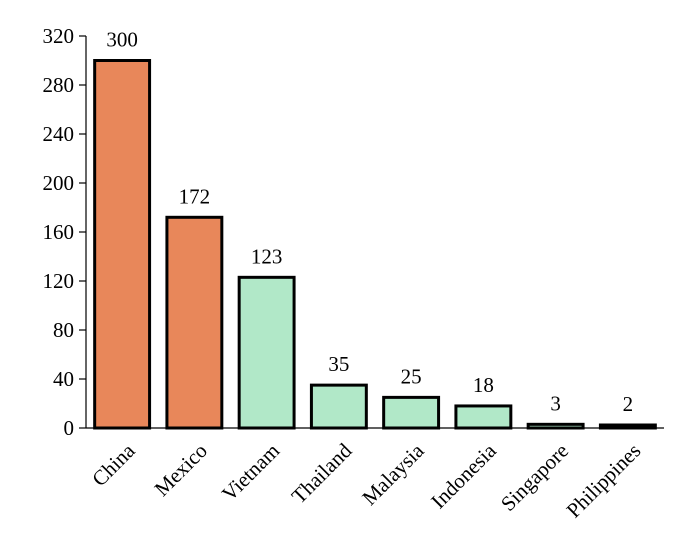 The image size is (700, 560). What do you see at coordinates (266, 352) in the screenshot?
I see `bar-vietnam` at bounding box center [266, 352].